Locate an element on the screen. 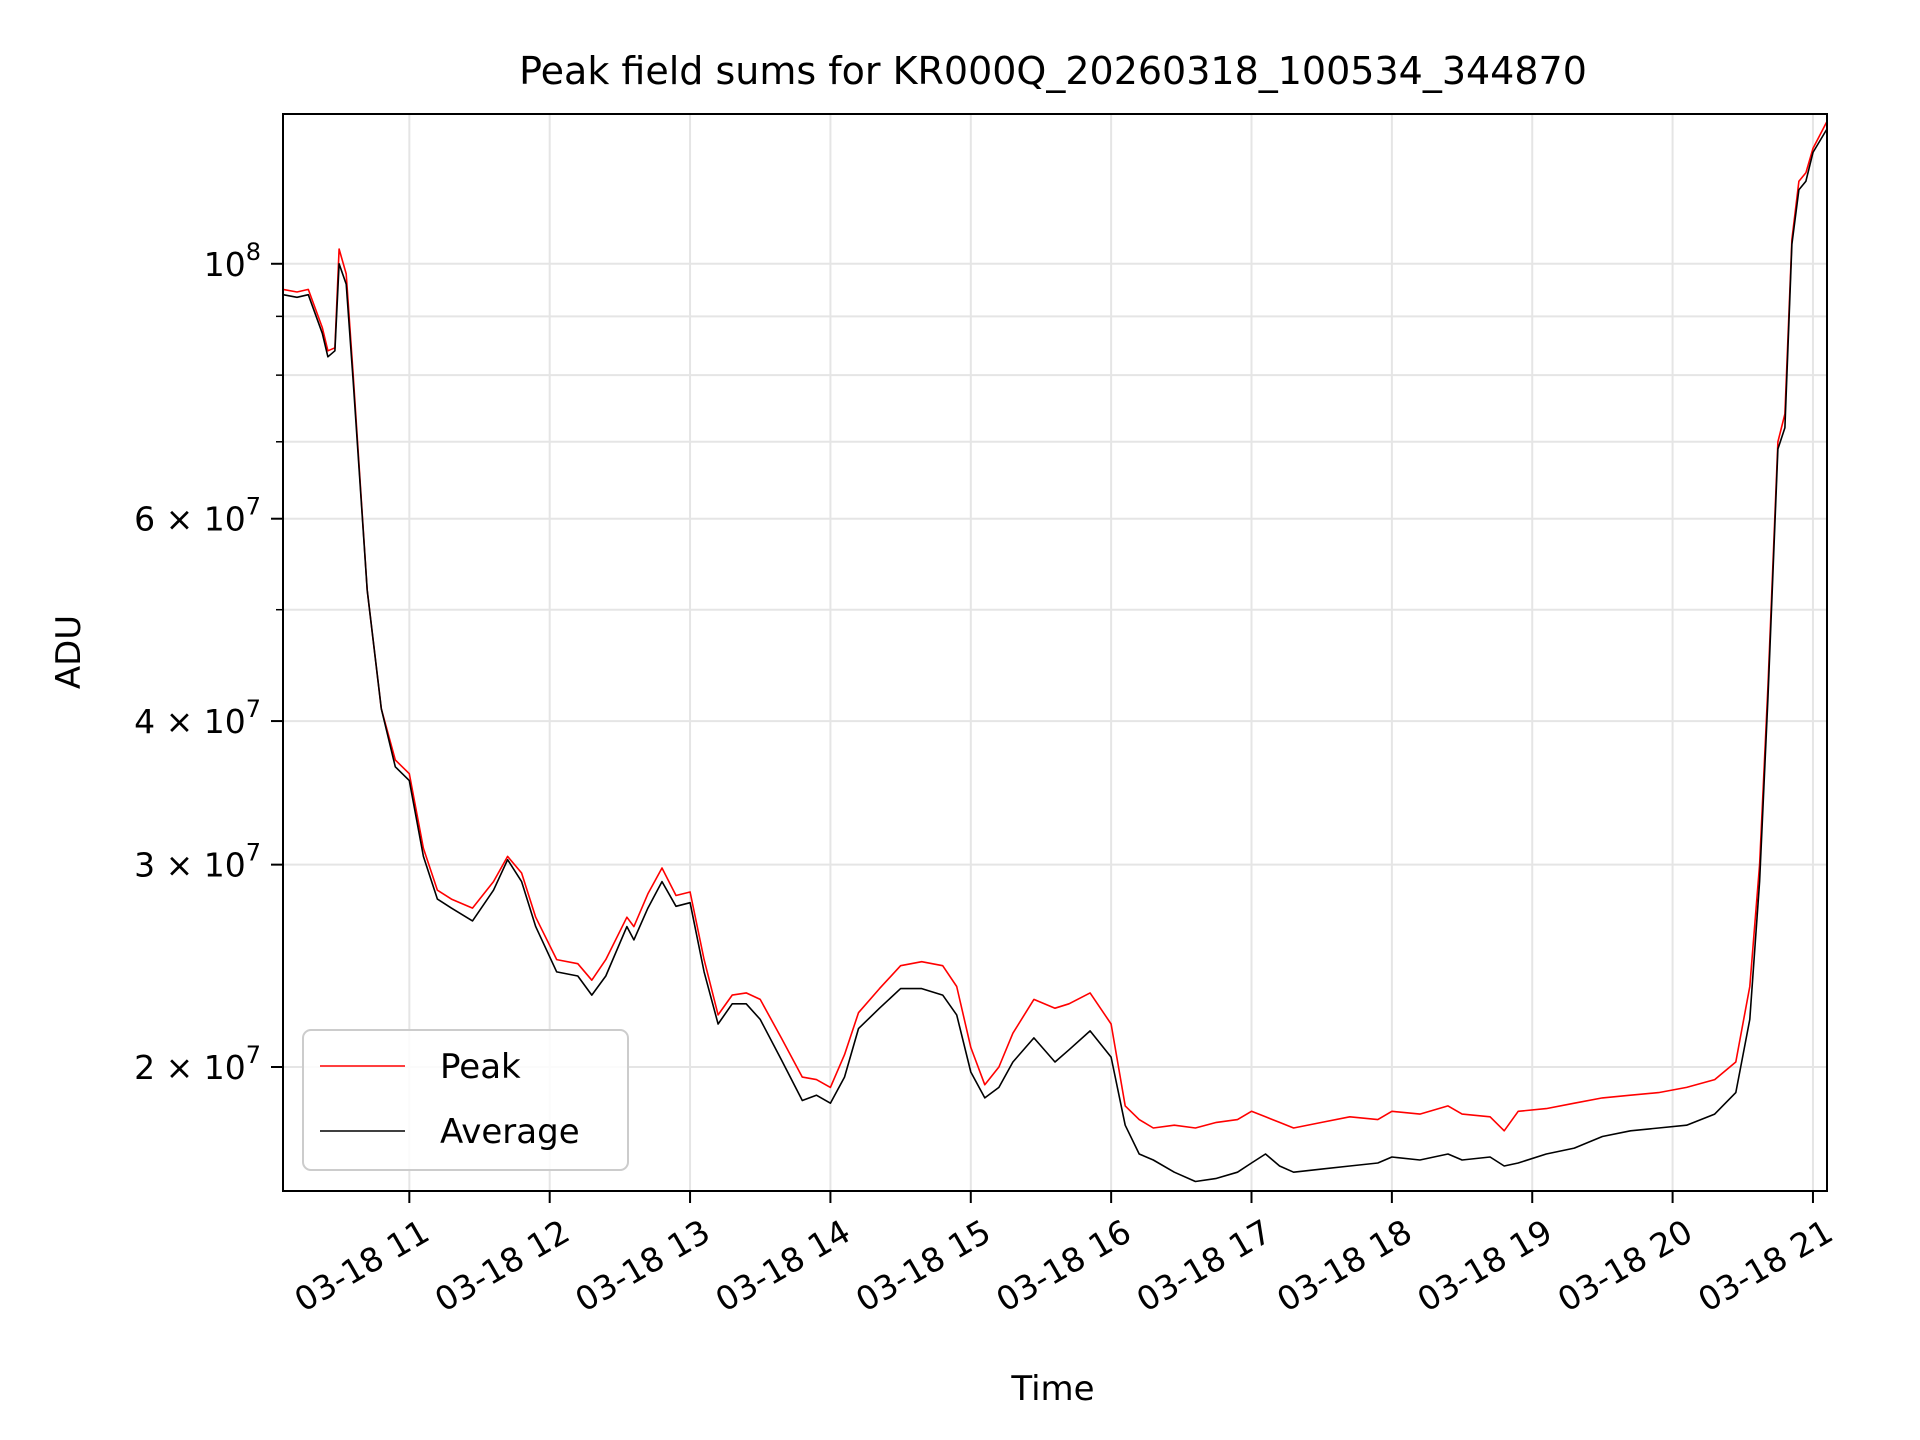  y-tick-label: 4 × 107 is located at coordinates (197, 718).